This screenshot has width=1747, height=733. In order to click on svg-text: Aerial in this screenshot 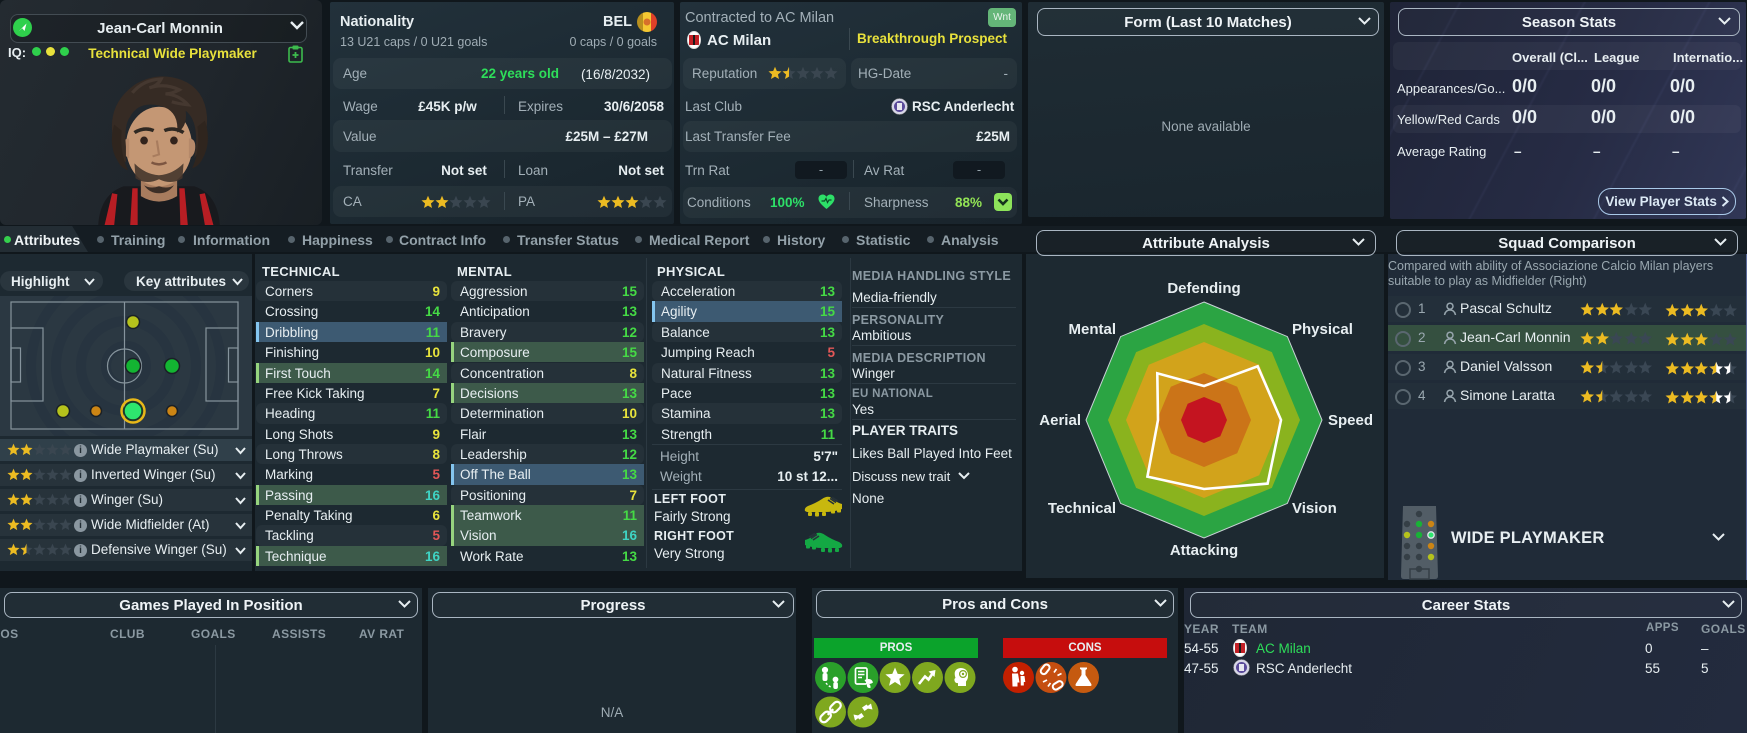, I will do `click(1060, 420)`.